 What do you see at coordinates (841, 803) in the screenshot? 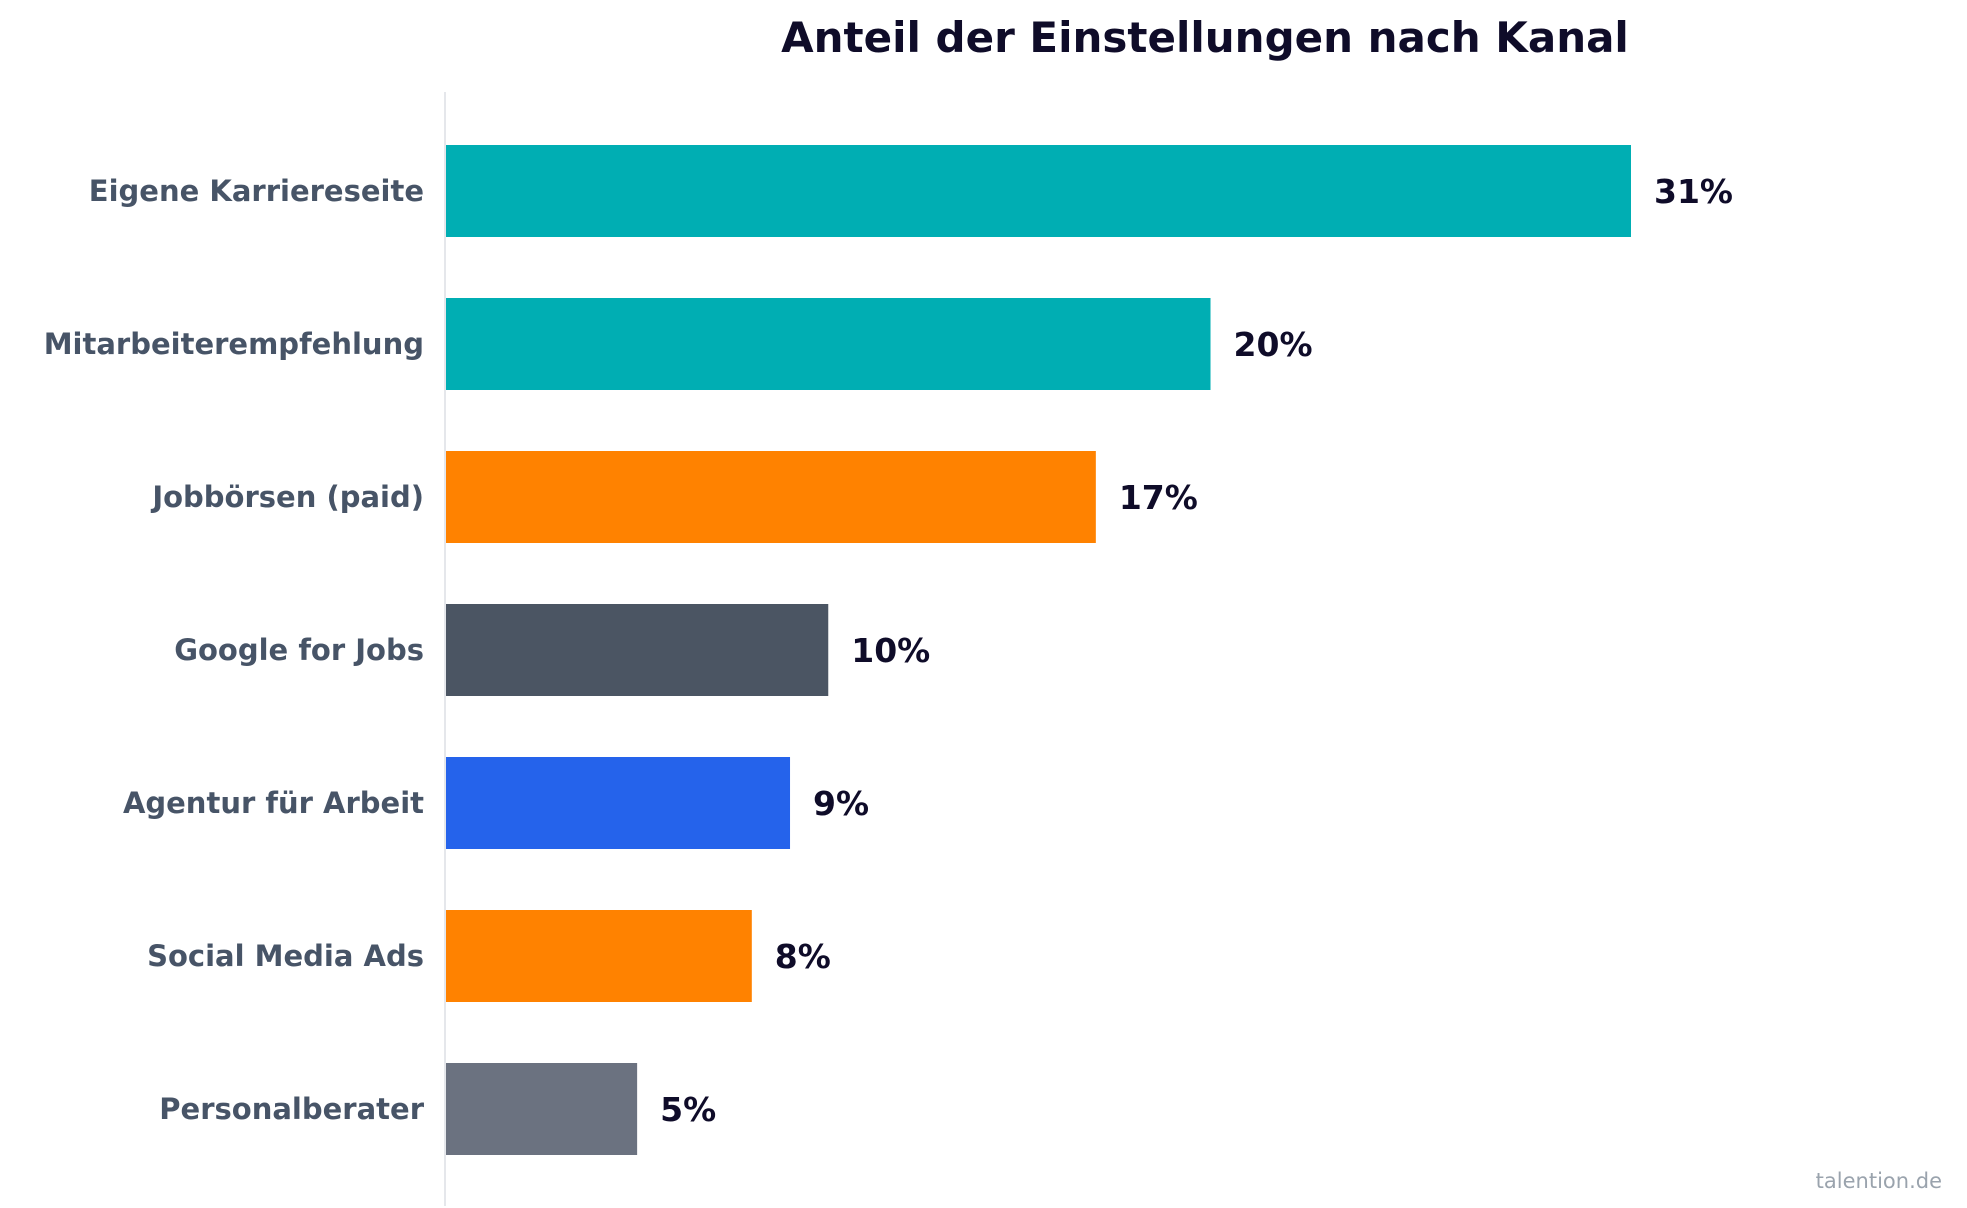
I see `value-label: 9%` at bounding box center [841, 803].